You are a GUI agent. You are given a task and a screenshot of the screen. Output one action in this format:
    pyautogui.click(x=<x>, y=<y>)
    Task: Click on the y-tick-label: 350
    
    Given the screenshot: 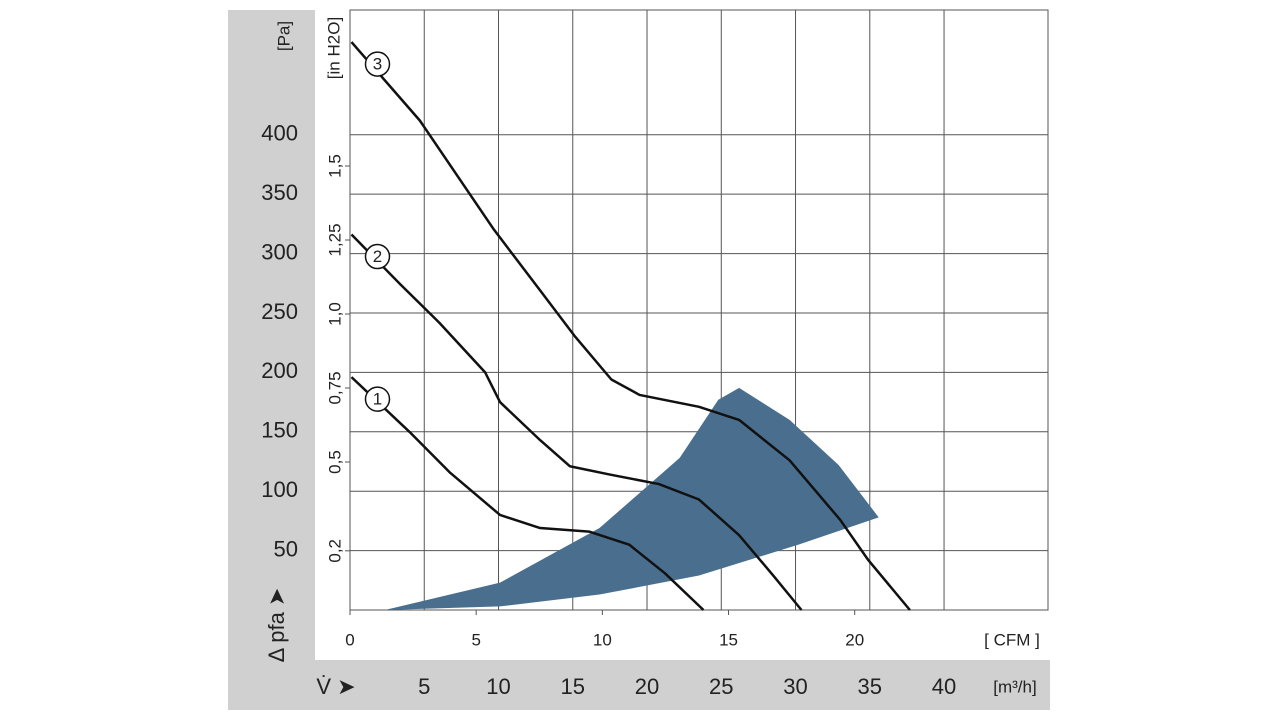 What is the action you would take?
    pyautogui.click(x=279, y=192)
    